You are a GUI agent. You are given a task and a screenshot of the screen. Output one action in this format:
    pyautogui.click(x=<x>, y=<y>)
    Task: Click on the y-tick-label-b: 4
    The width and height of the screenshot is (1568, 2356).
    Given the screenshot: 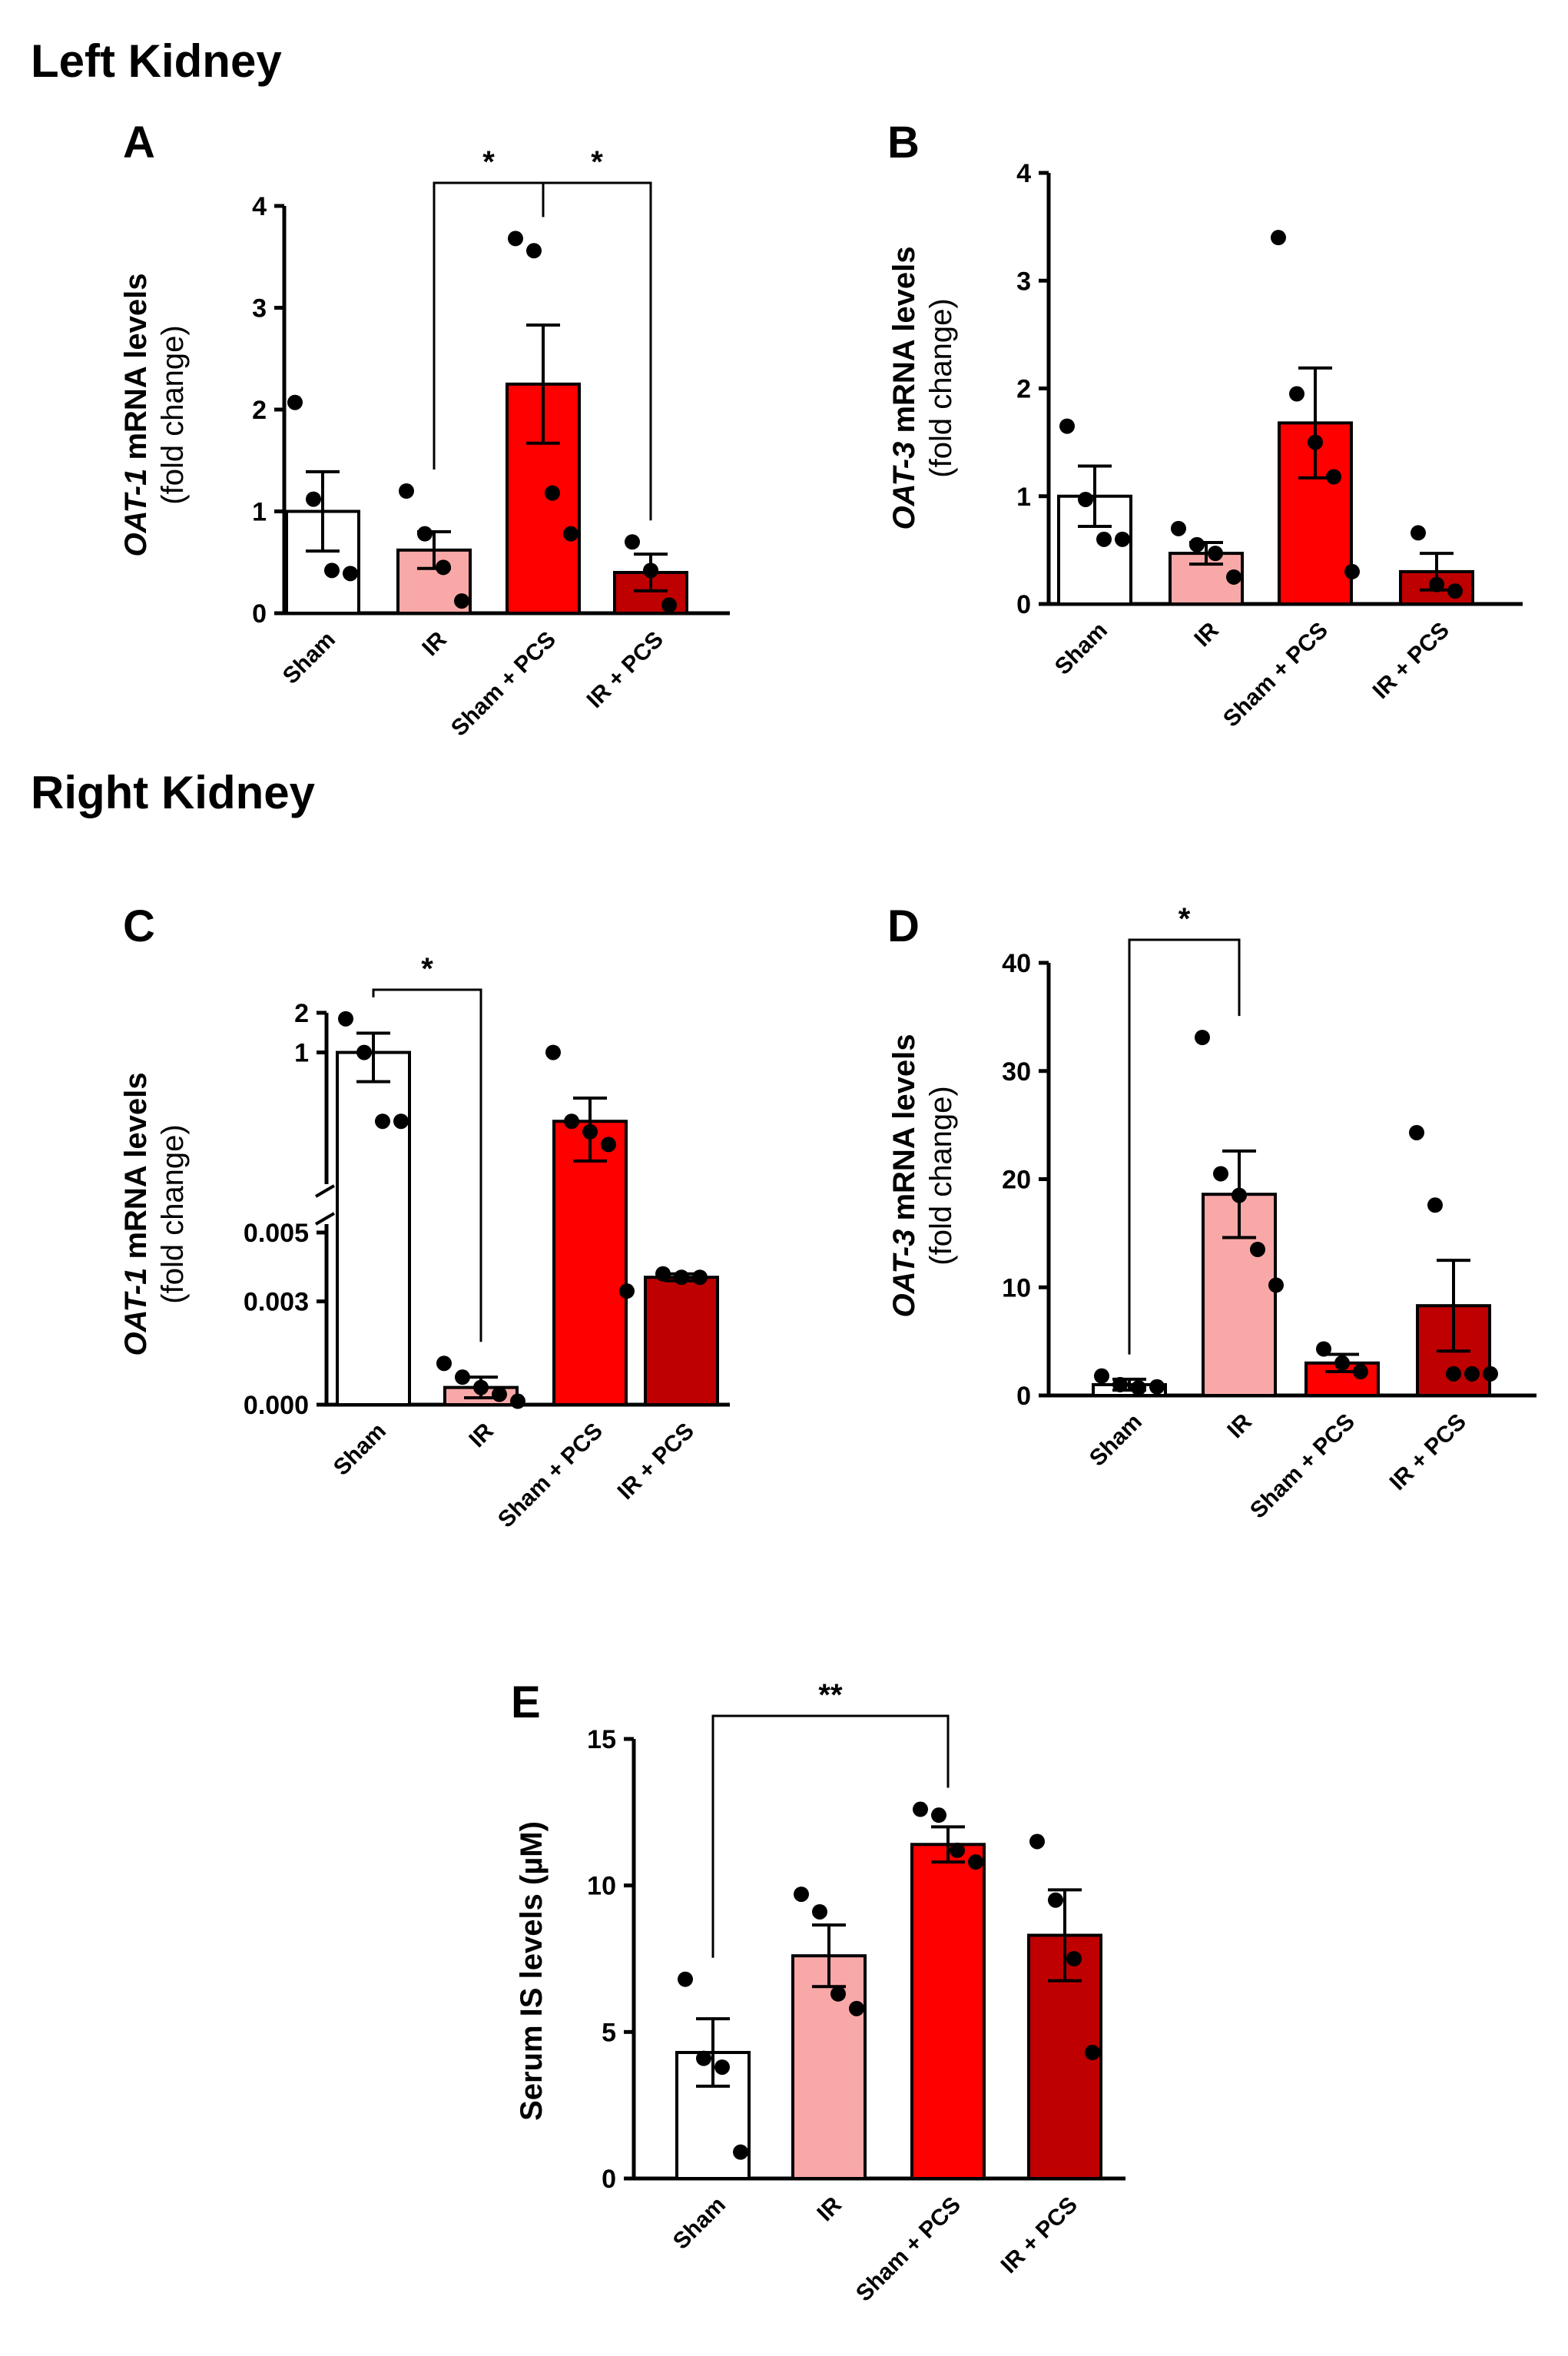 What is the action you would take?
    pyautogui.click(x=1023, y=173)
    